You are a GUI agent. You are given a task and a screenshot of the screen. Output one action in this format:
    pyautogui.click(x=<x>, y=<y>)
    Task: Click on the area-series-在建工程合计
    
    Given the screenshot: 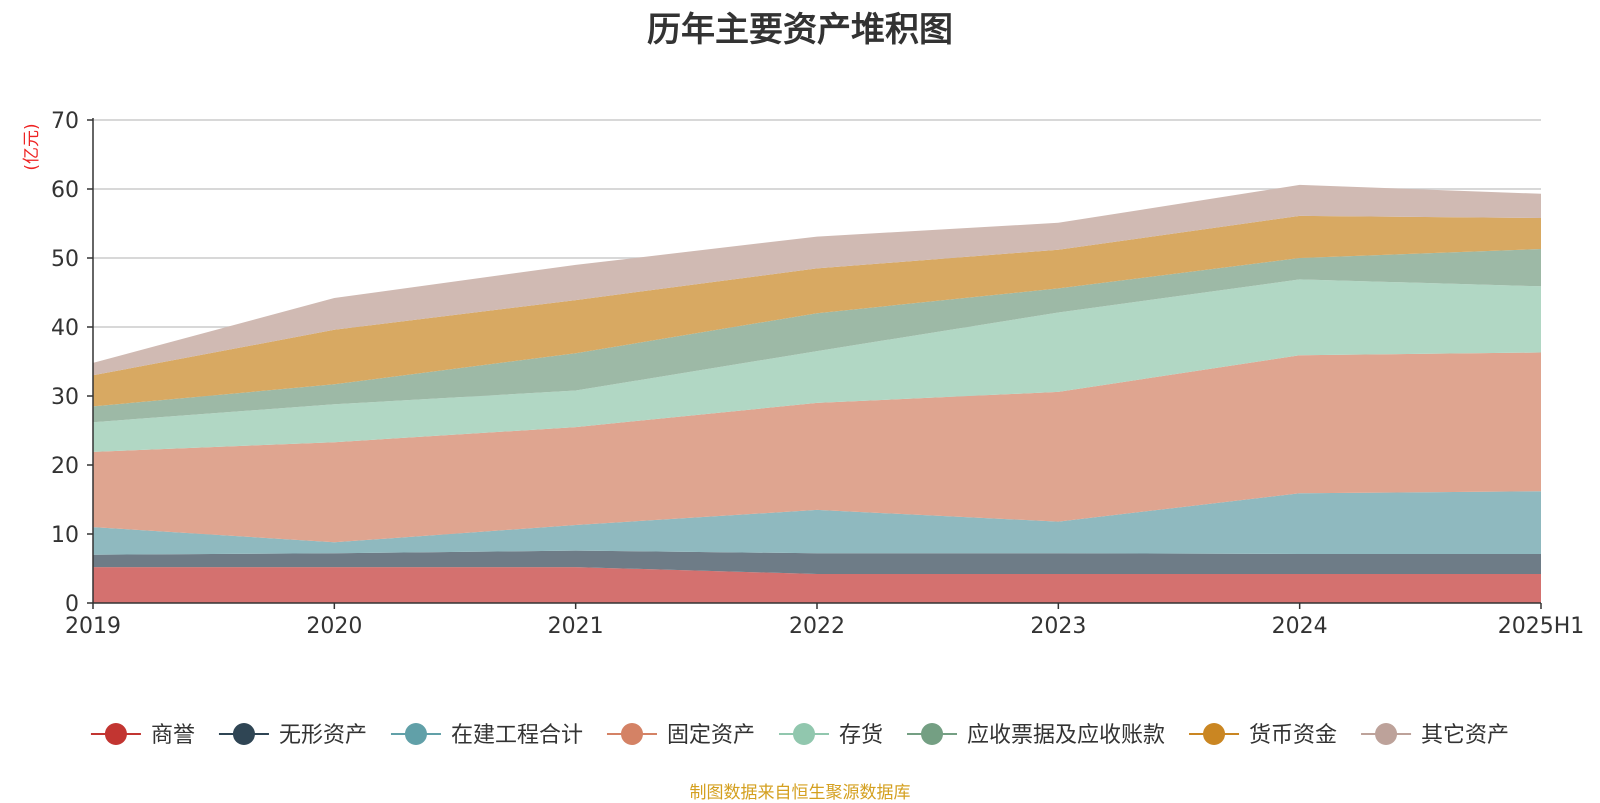 What is the action you would take?
    pyautogui.click(x=817, y=523)
    